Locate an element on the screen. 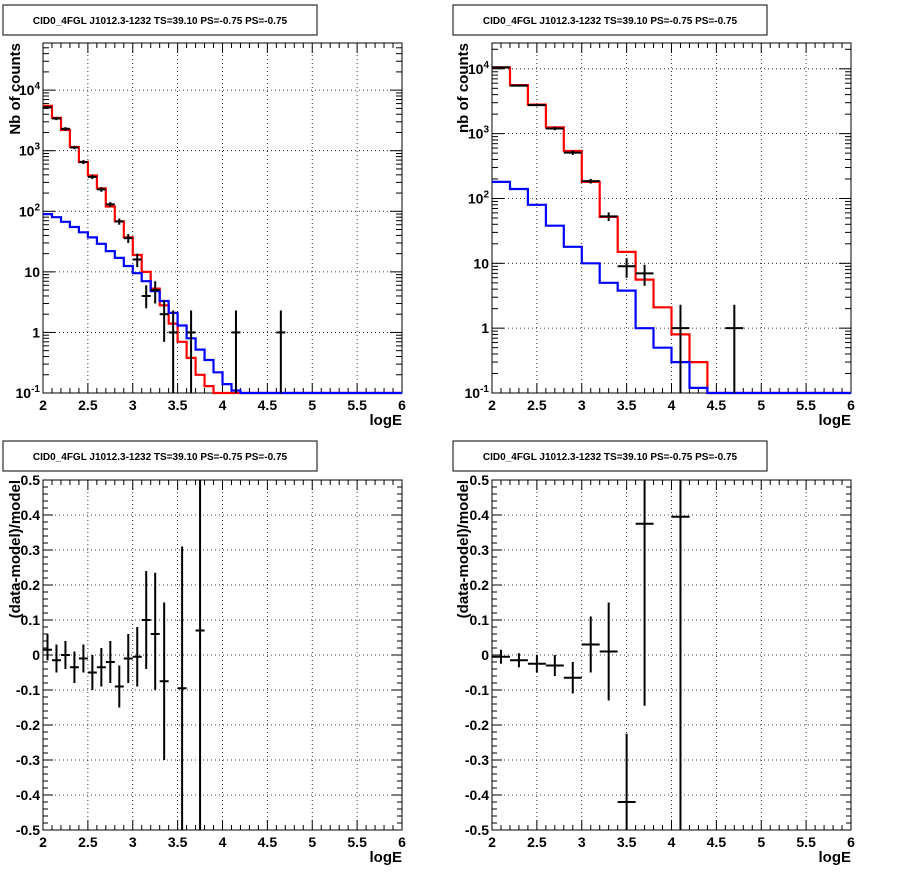 Image resolution: width=898 pixels, height=875 pixels. y-tick-label: 10 is located at coordinates (32, 272).